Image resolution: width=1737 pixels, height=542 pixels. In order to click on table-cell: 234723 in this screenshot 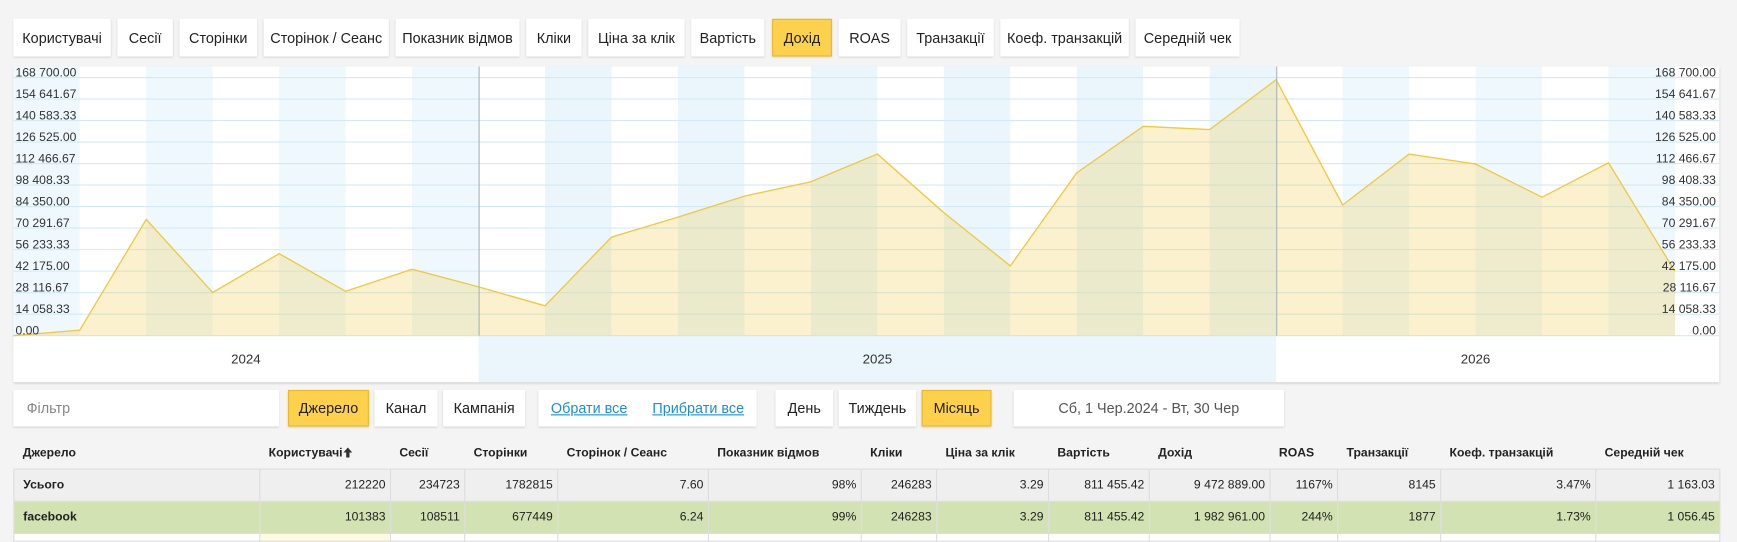, I will do `click(427, 485)`.